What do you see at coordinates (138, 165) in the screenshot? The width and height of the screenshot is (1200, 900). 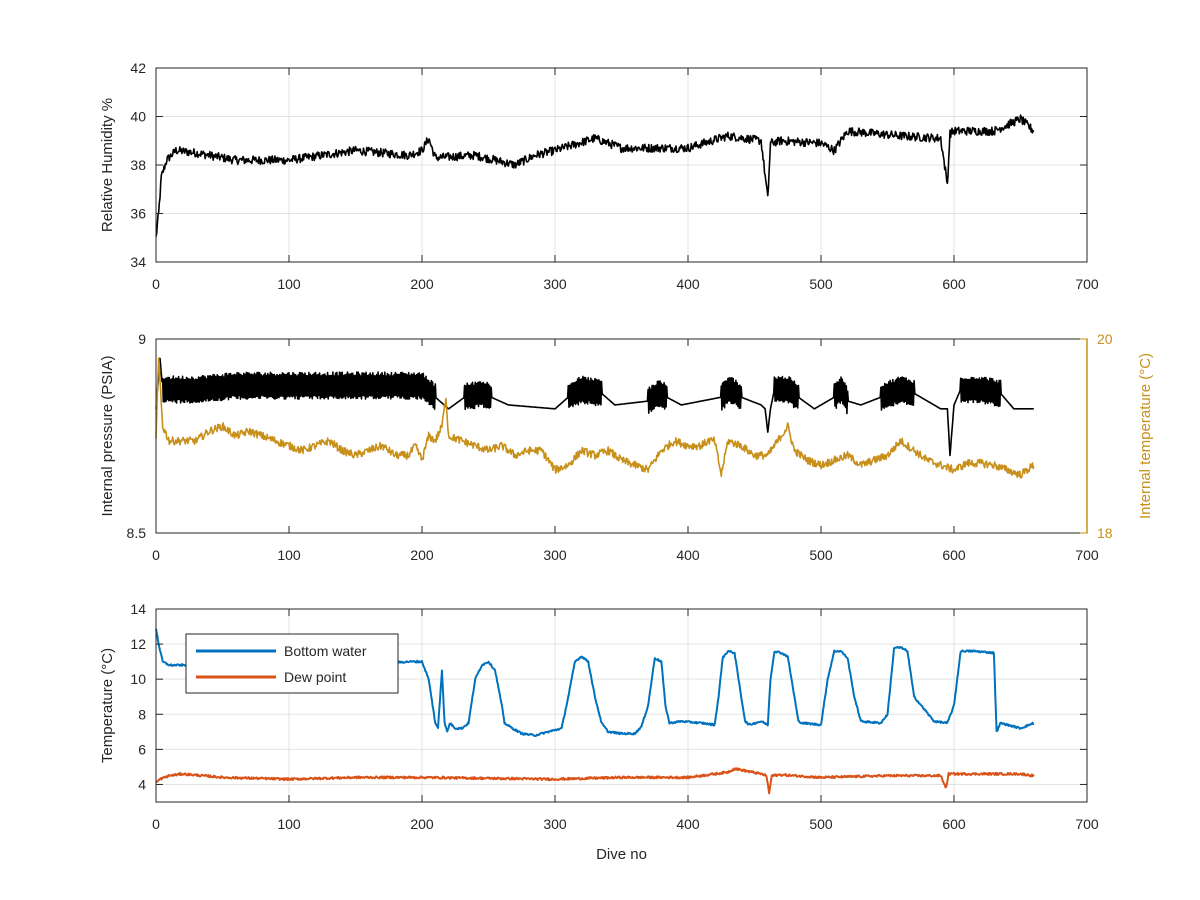 I see `y-tick-label: 38` at bounding box center [138, 165].